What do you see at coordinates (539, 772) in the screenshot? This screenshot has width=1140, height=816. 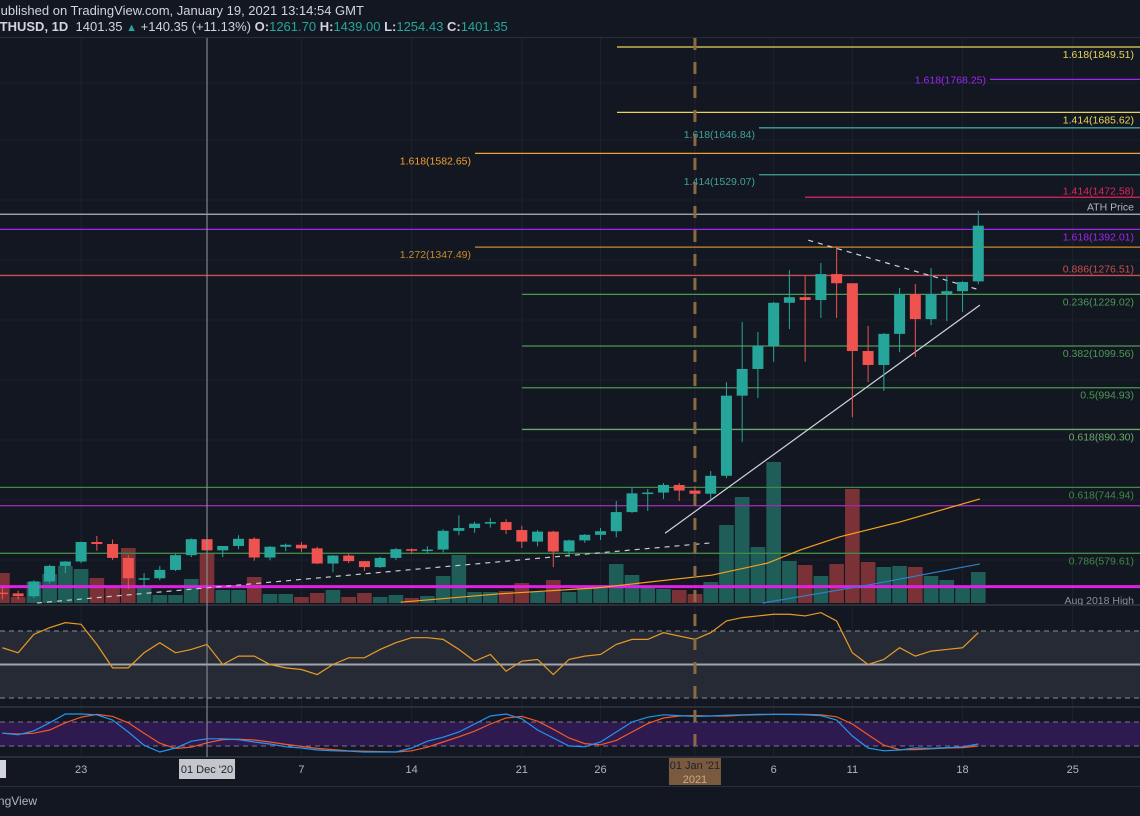 I see `time-axis: 23 01 Dec '20 7 14 21 26 2021 01 Jan '21 6 11 18 25` at bounding box center [539, 772].